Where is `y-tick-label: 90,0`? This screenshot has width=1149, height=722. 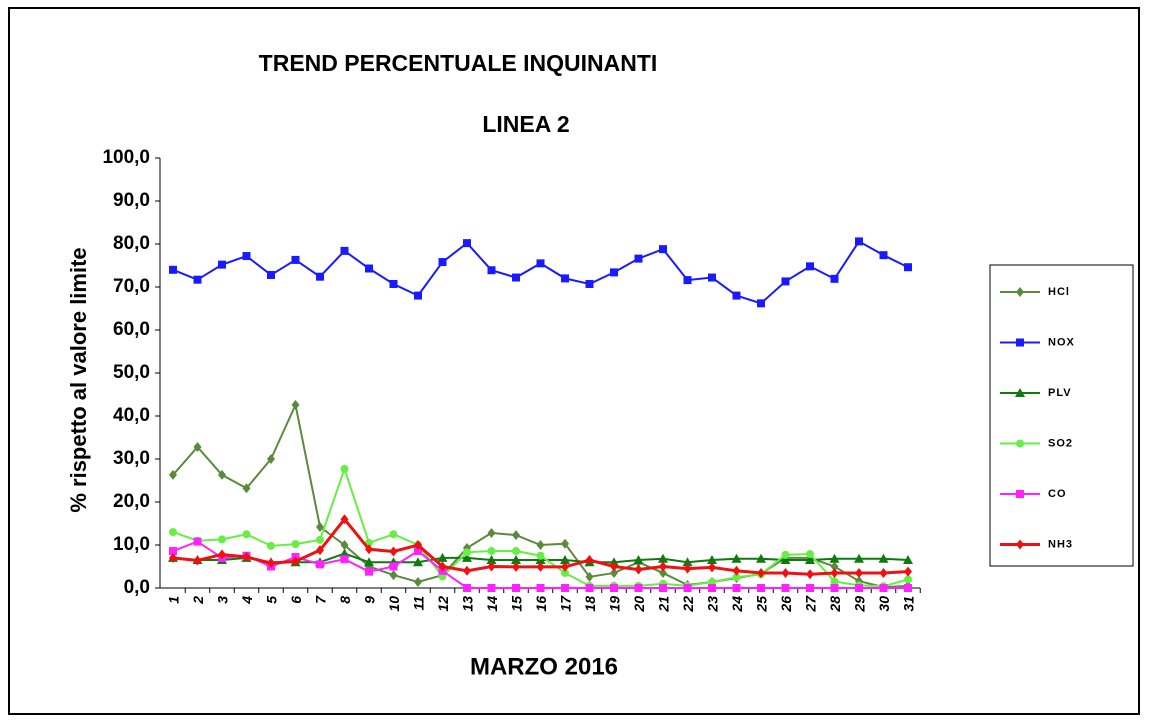
y-tick-label: 90,0 is located at coordinates (131, 200).